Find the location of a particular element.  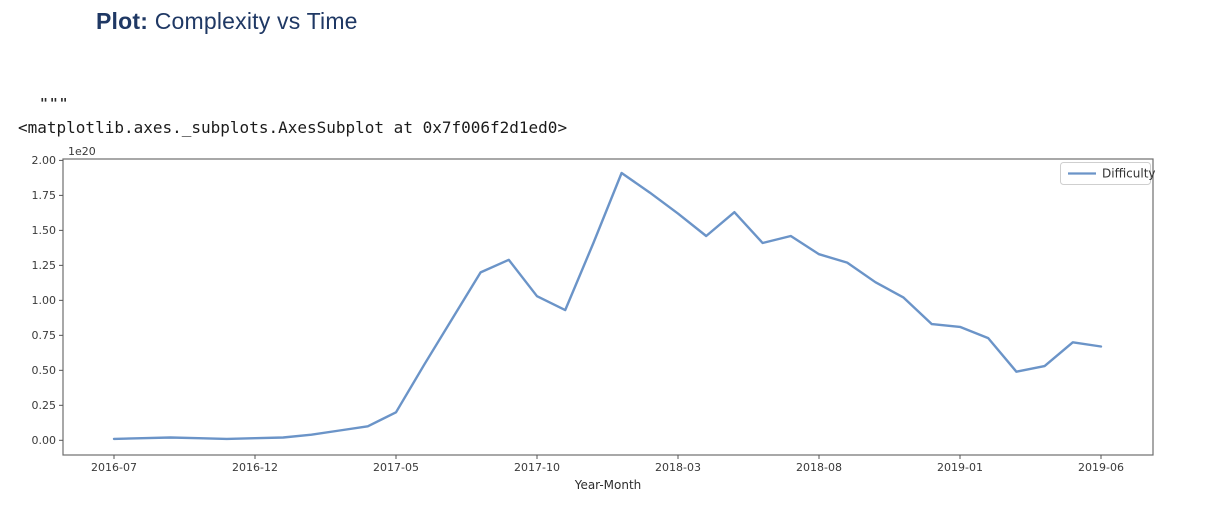

y-tick-label: 0.00 is located at coordinates (44, 440).